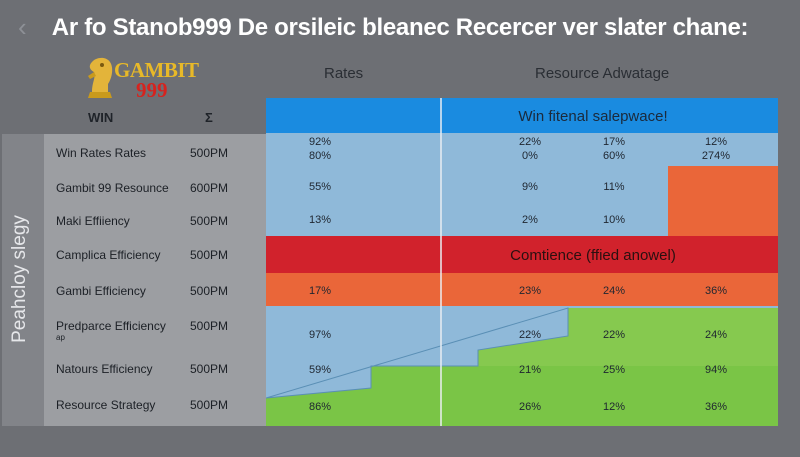  Describe the element at coordinates (530, 156) in the screenshot. I see `cell-value: 0%` at that location.